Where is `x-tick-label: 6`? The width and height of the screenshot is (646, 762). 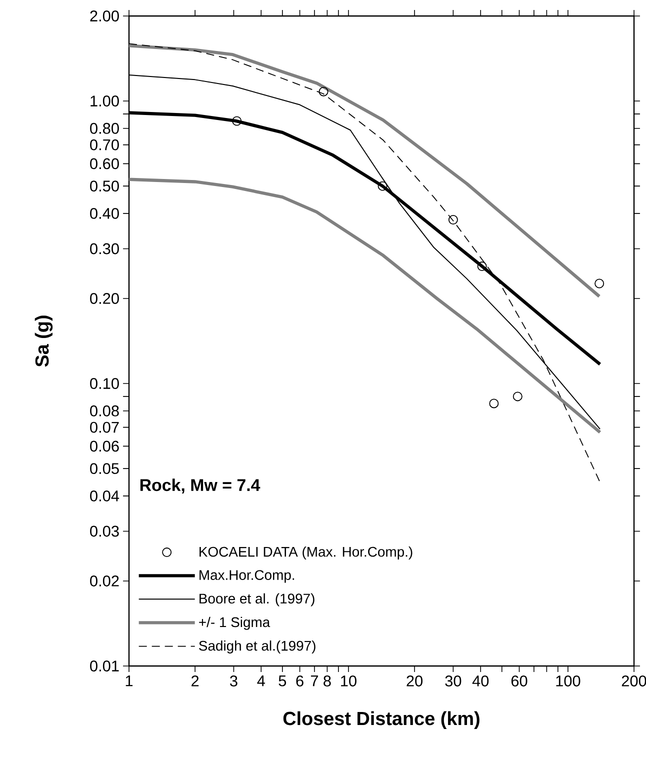
x-tick-label: 6 is located at coordinates (300, 681).